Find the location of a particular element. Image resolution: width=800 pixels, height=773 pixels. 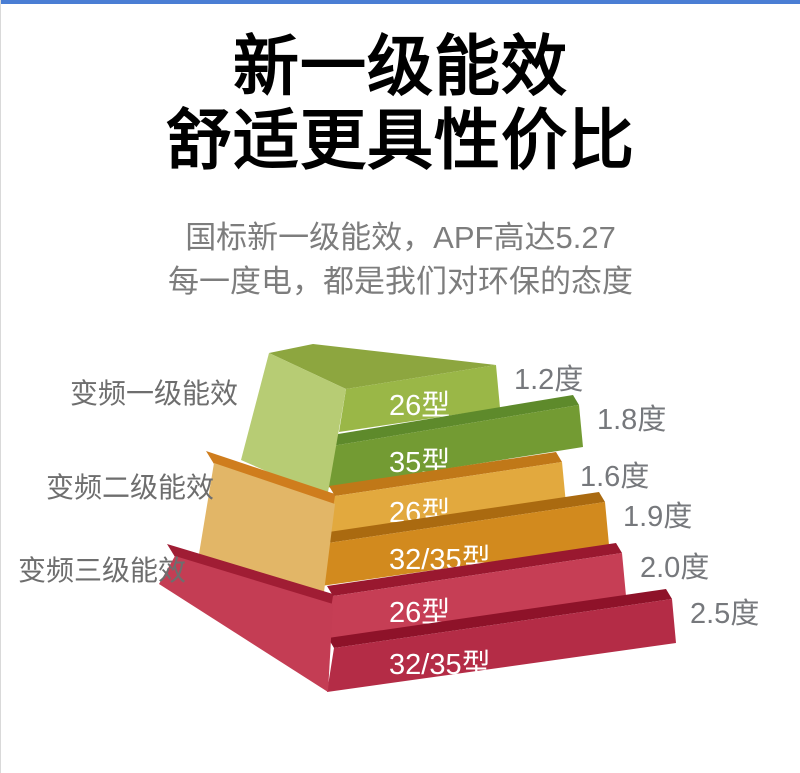

level-1-top-band is located at coordinates (382, 366).